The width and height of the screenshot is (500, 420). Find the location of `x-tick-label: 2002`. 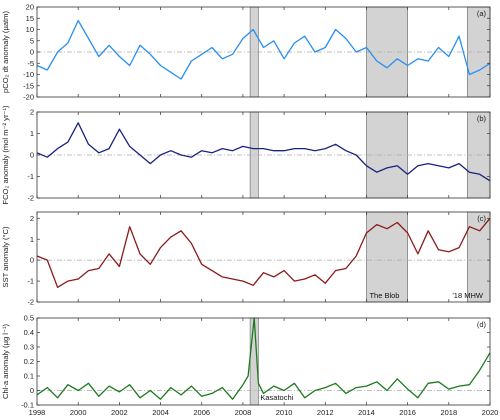

x-tick-label: 2002 is located at coordinates (119, 412).